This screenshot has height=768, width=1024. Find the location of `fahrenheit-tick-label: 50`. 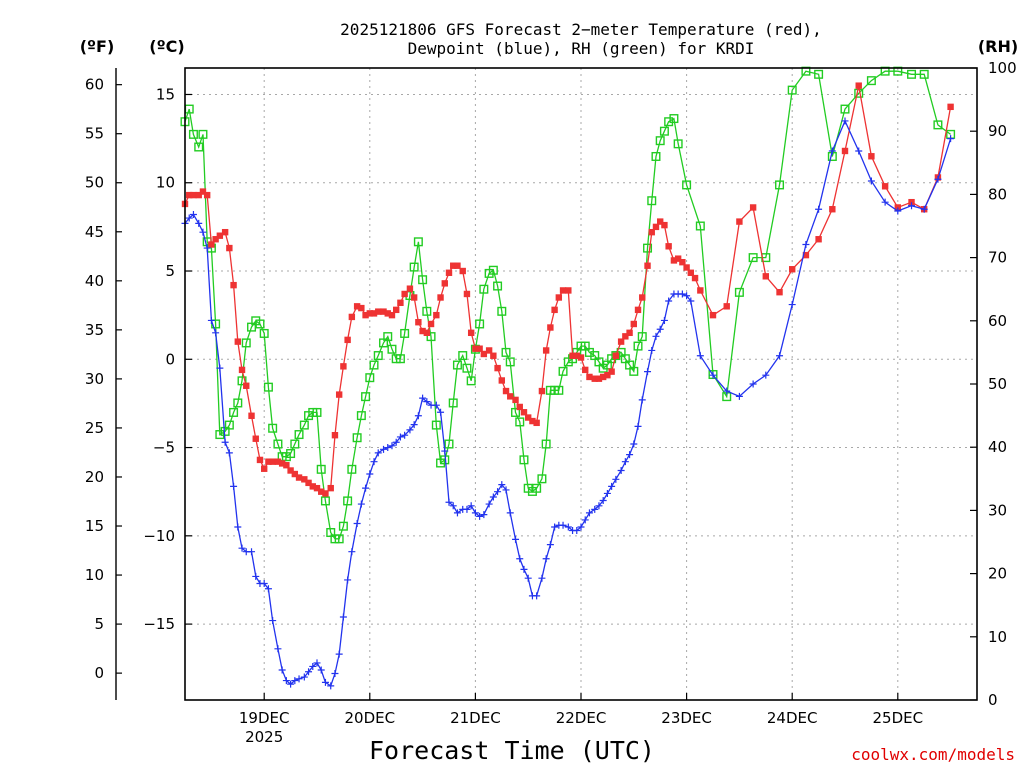

fahrenheit-tick-label: 50 is located at coordinates (94, 183).